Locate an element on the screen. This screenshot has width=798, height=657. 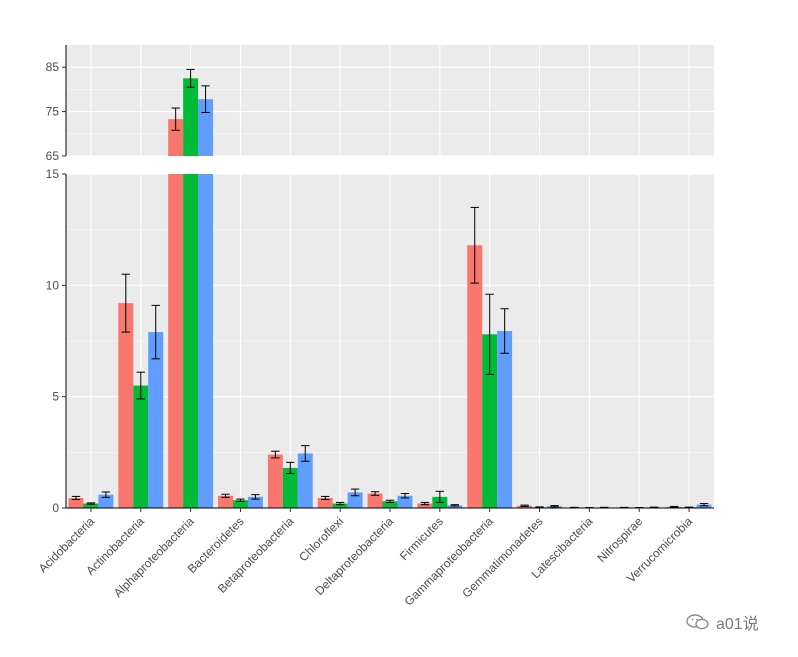
watermark: a01说 is located at coordinates (722, 622).